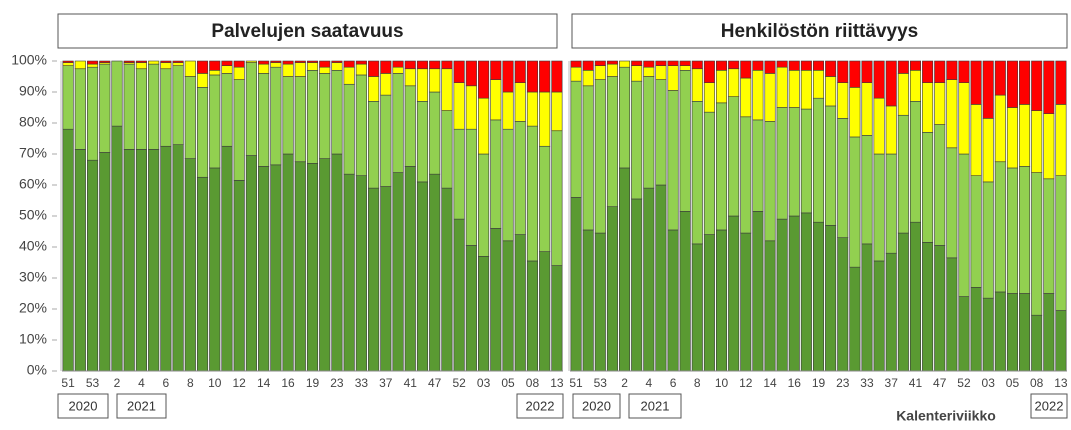 Image resolution: width=1071 pixels, height=430 pixels. What do you see at coordinates (892, 383) in the screenshot?
I see `x-tick-label: 37` at bounding box center [892, 383].